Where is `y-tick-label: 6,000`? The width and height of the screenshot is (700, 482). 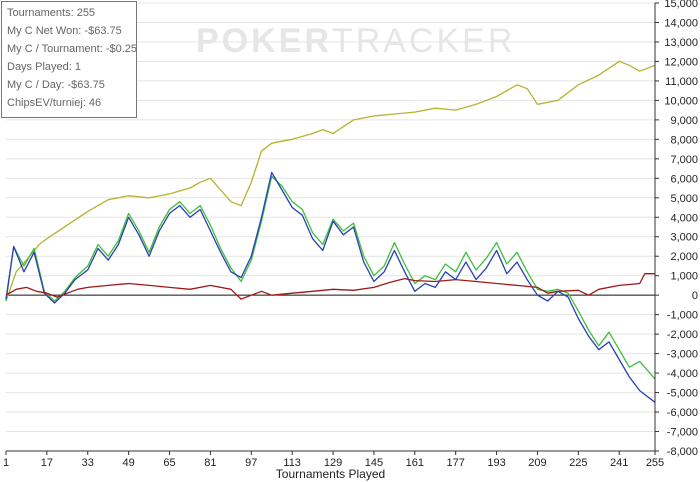 y-tick-label: 6,000 is located at coordinates (684, 179).